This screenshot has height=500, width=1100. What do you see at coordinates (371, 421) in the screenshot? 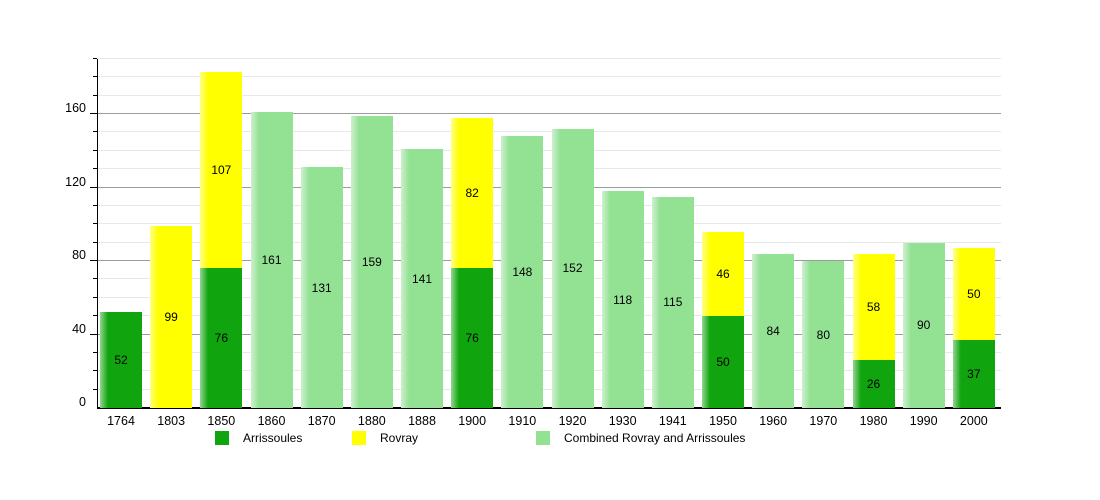
I see `x-axis-label: 1880` at bounding box center [371, 421].